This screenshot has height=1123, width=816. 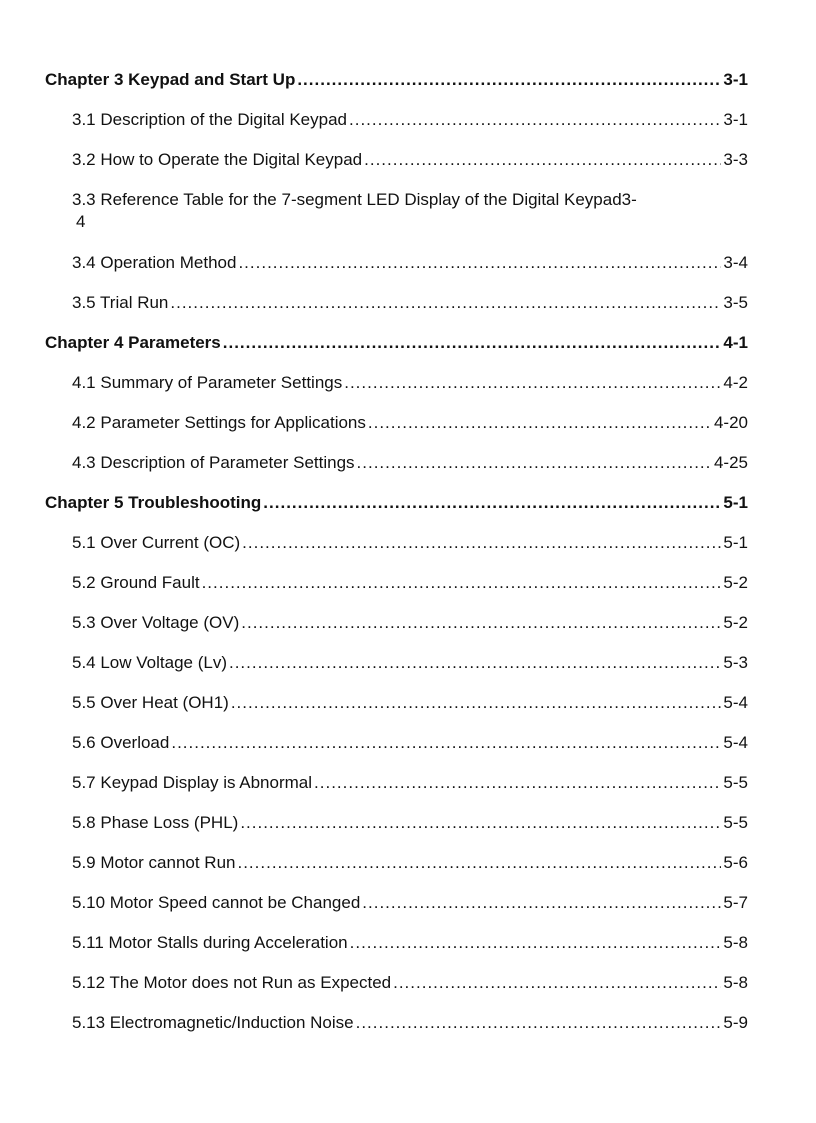 I want to click on toc-section-entry: 5.3 Over Voltage (OV) 5-2, so click(x=396, y=623).